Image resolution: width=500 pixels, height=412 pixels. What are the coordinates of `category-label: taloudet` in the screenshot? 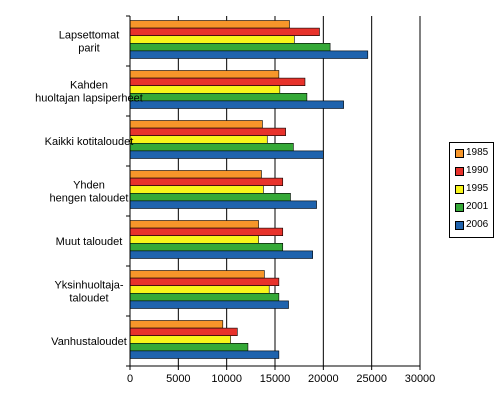 It's located at (88, 299).